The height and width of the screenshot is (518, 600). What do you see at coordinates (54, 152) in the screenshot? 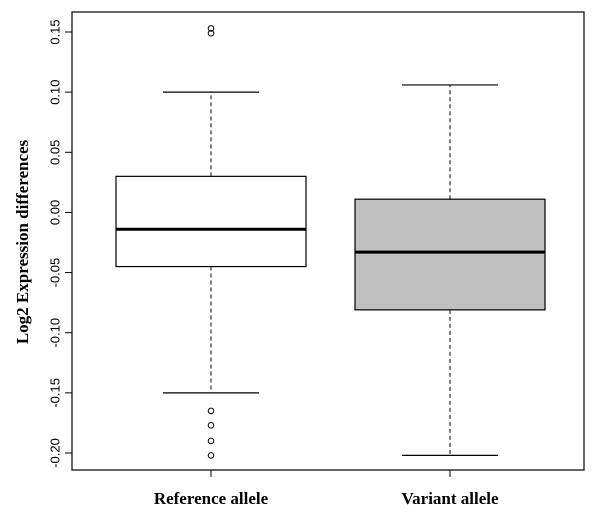
I see `y-tick-label: 0.05` at bounding box center [54, 152].